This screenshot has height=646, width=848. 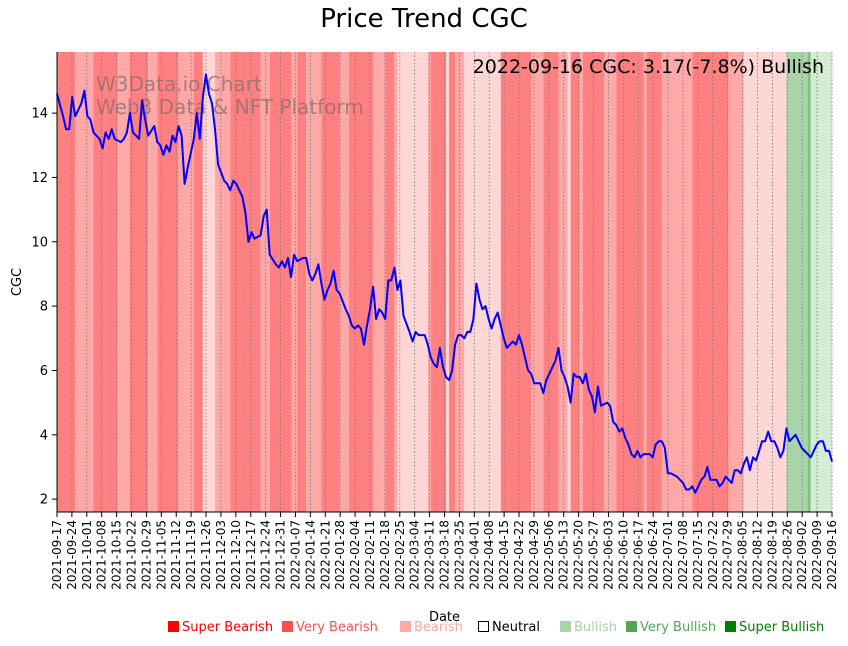 What do you see at coordinates (534, 555) in the screenshot?
I see `x-tick-label: 2022-04-29` at bounding box center [534, 555].